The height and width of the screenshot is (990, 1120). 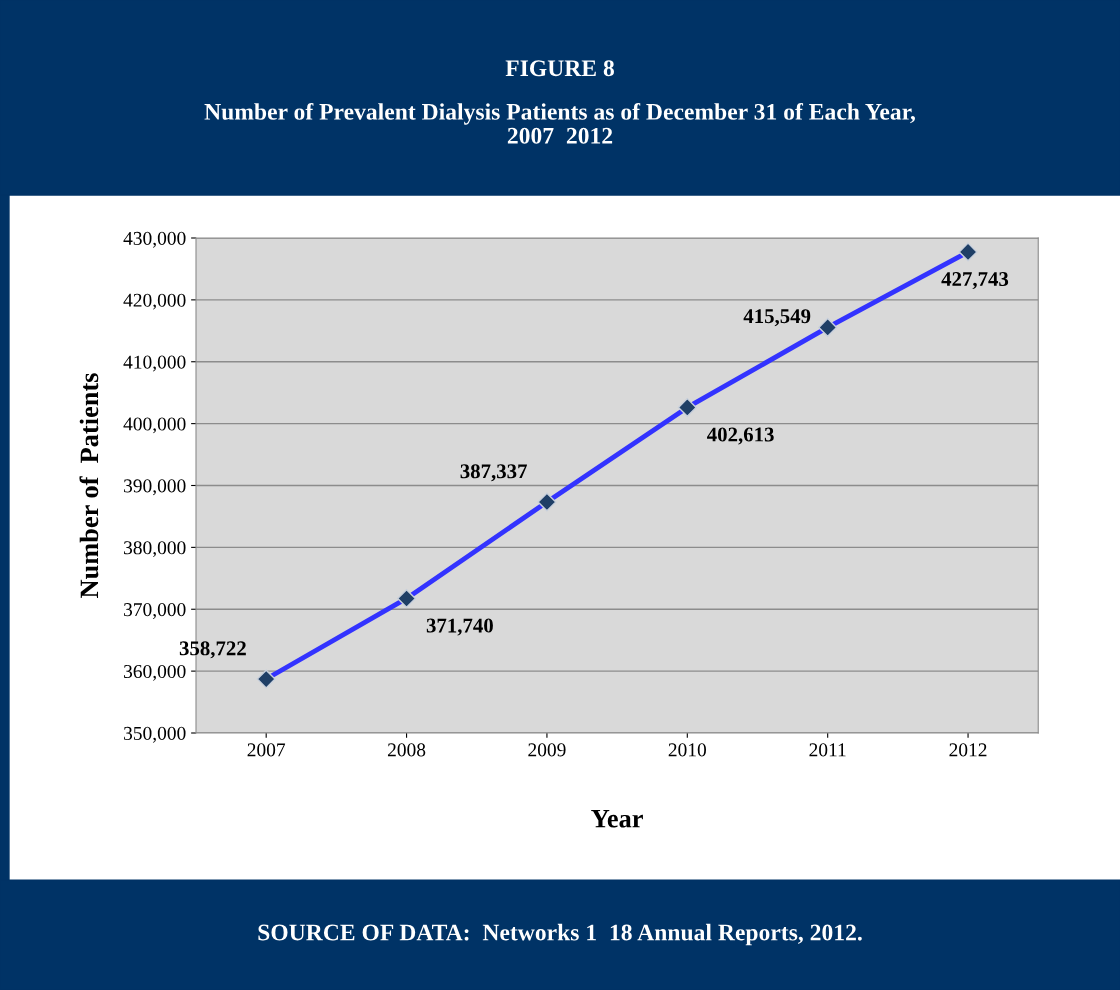 I want to click on x-tick-label: 2009, so click(x=547, y=750).